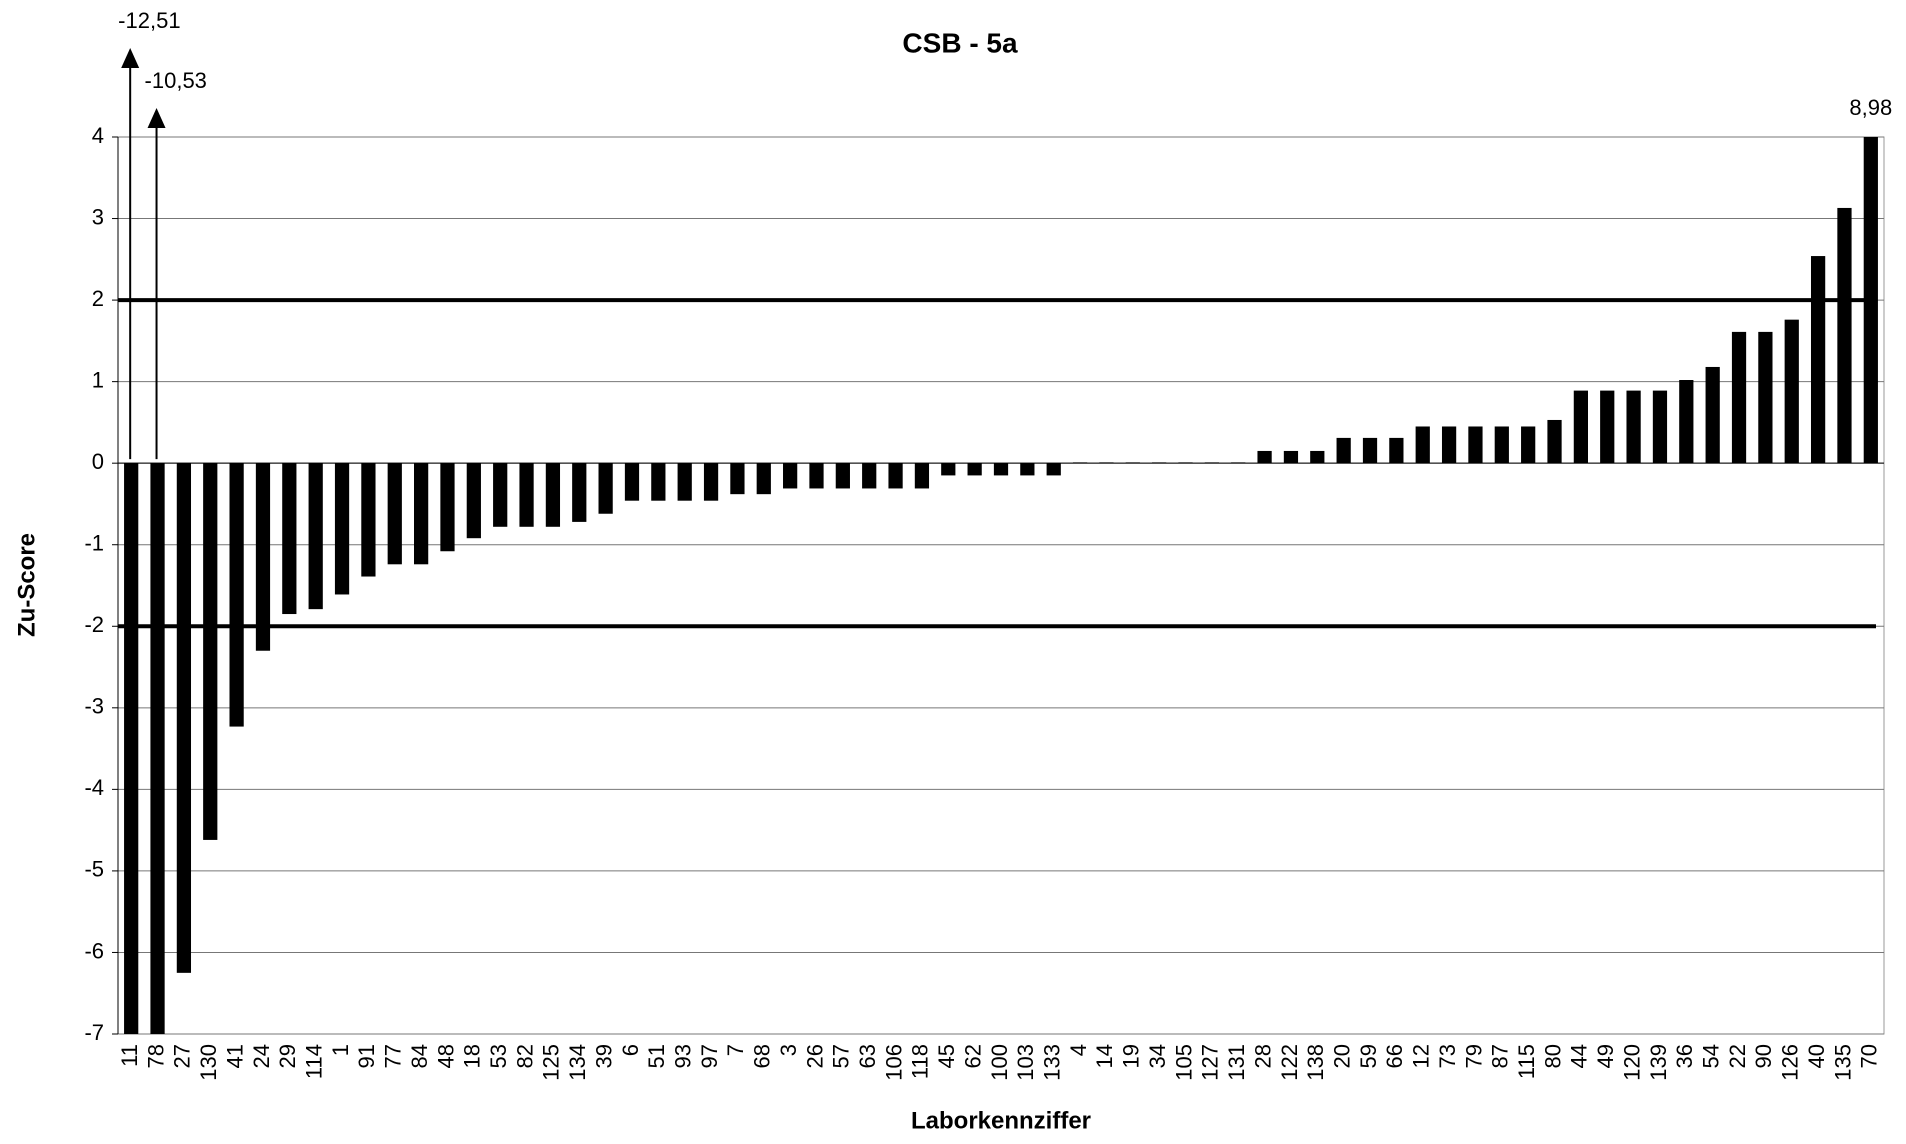 Image resolution: width=1906 pixels, height=1144 pixels. What do you see at coordinates (1210, 1062) in the screenshot?
I see `x-tick-label: 127` at bounding box center [1210, 1062].